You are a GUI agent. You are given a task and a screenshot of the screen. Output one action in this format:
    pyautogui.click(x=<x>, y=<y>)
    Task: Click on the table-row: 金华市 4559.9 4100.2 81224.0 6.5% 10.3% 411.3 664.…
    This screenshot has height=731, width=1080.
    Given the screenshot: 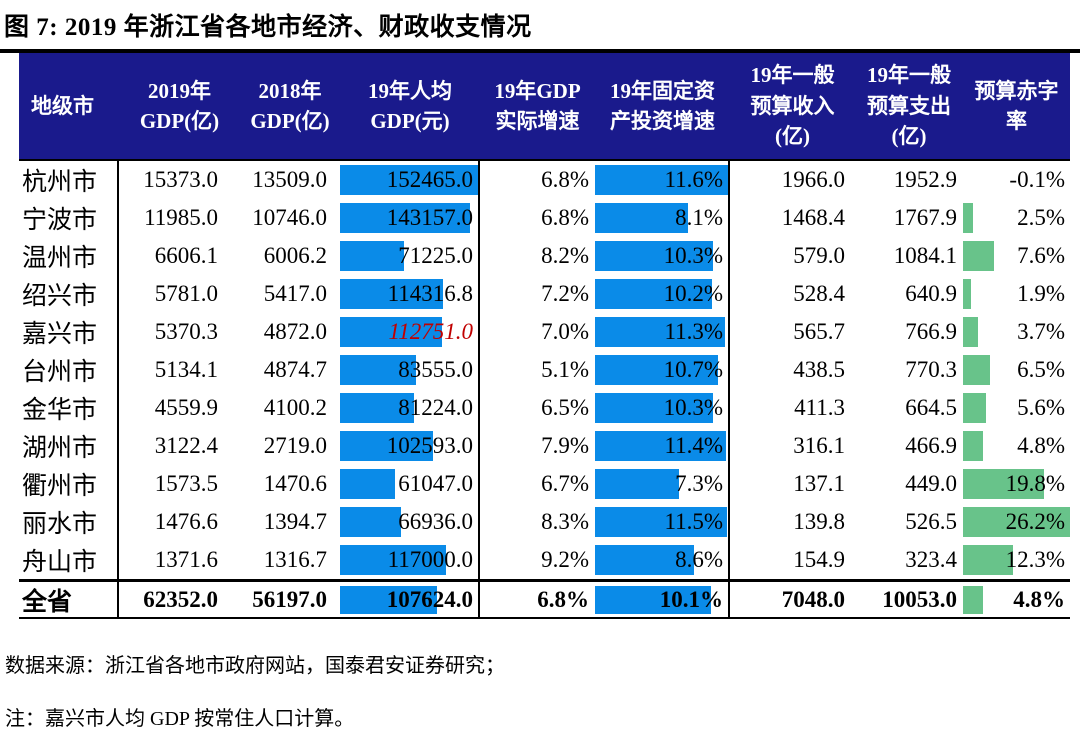 What is the action you would take?
    pyautogui.click(x=544, y=408)
    